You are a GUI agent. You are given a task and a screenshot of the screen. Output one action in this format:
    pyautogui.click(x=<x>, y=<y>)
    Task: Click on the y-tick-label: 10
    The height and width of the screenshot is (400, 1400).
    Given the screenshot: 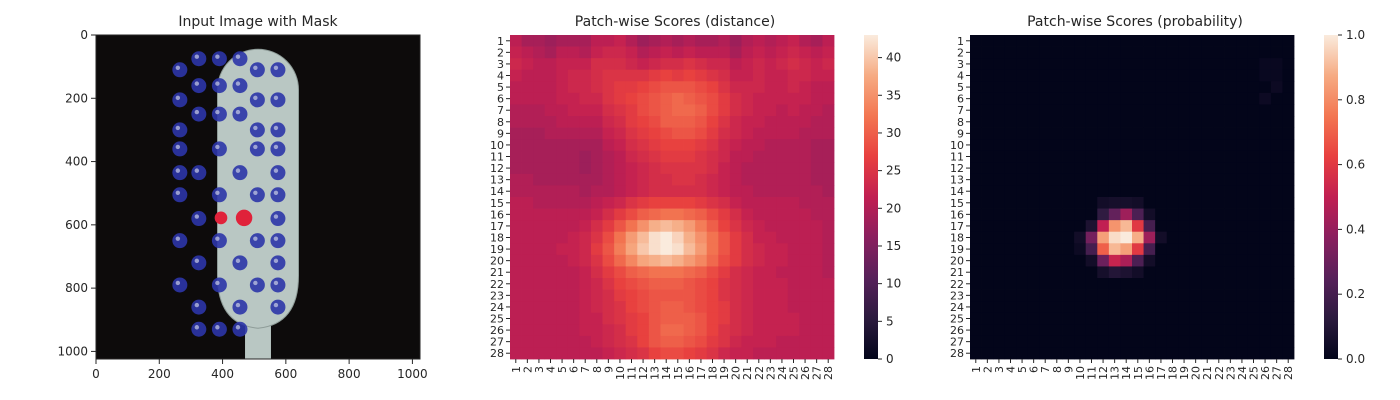 What is the action you would take?
    pyautogui.click(x=497, y=145)
    